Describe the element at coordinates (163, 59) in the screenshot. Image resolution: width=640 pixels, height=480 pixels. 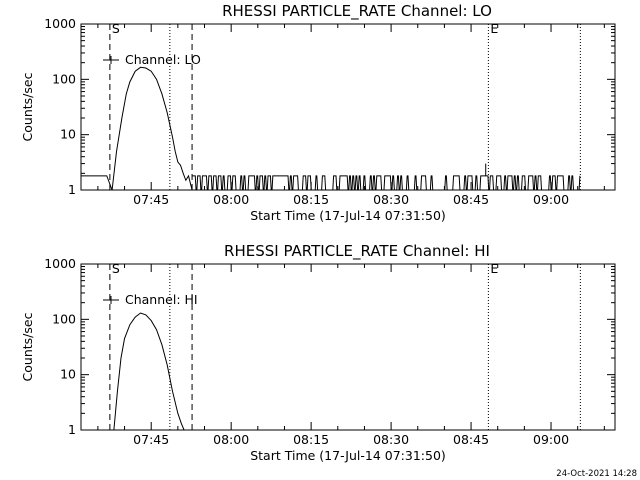
I see `legend-label: Channel: LO` at that location.